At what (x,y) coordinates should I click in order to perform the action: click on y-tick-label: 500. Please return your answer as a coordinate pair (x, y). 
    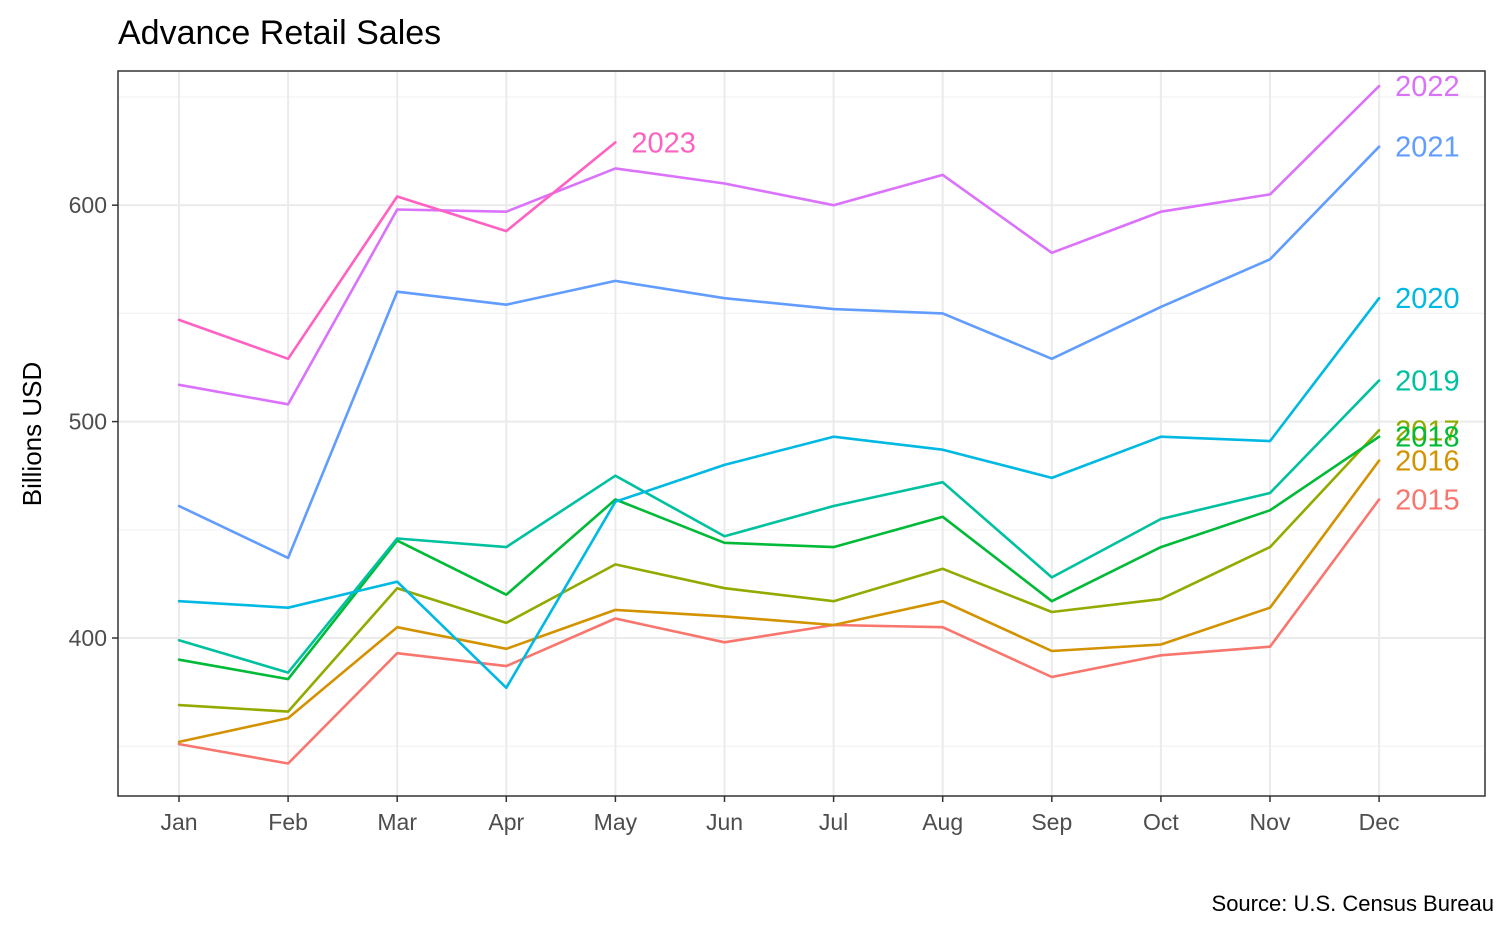
    Looking at the image, I should click on (88, 422).